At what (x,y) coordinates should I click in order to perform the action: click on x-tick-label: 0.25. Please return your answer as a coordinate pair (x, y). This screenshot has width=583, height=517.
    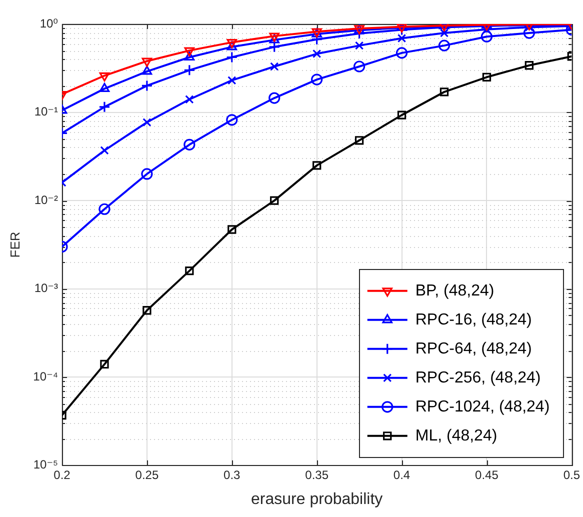
    Looking at the image, I should click on (147, 475).